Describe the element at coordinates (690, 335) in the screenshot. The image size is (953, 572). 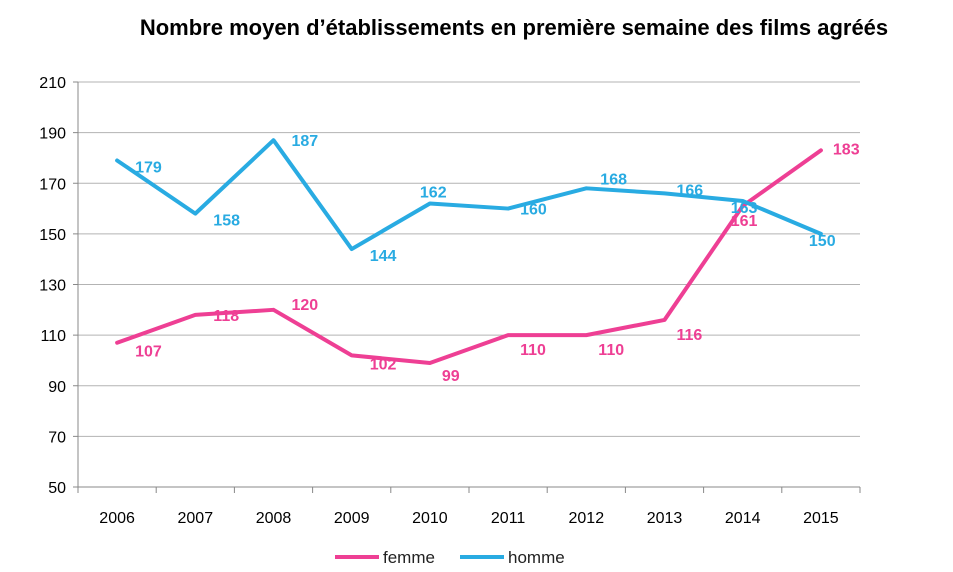
I see `data-label-femme: 116` at that location.